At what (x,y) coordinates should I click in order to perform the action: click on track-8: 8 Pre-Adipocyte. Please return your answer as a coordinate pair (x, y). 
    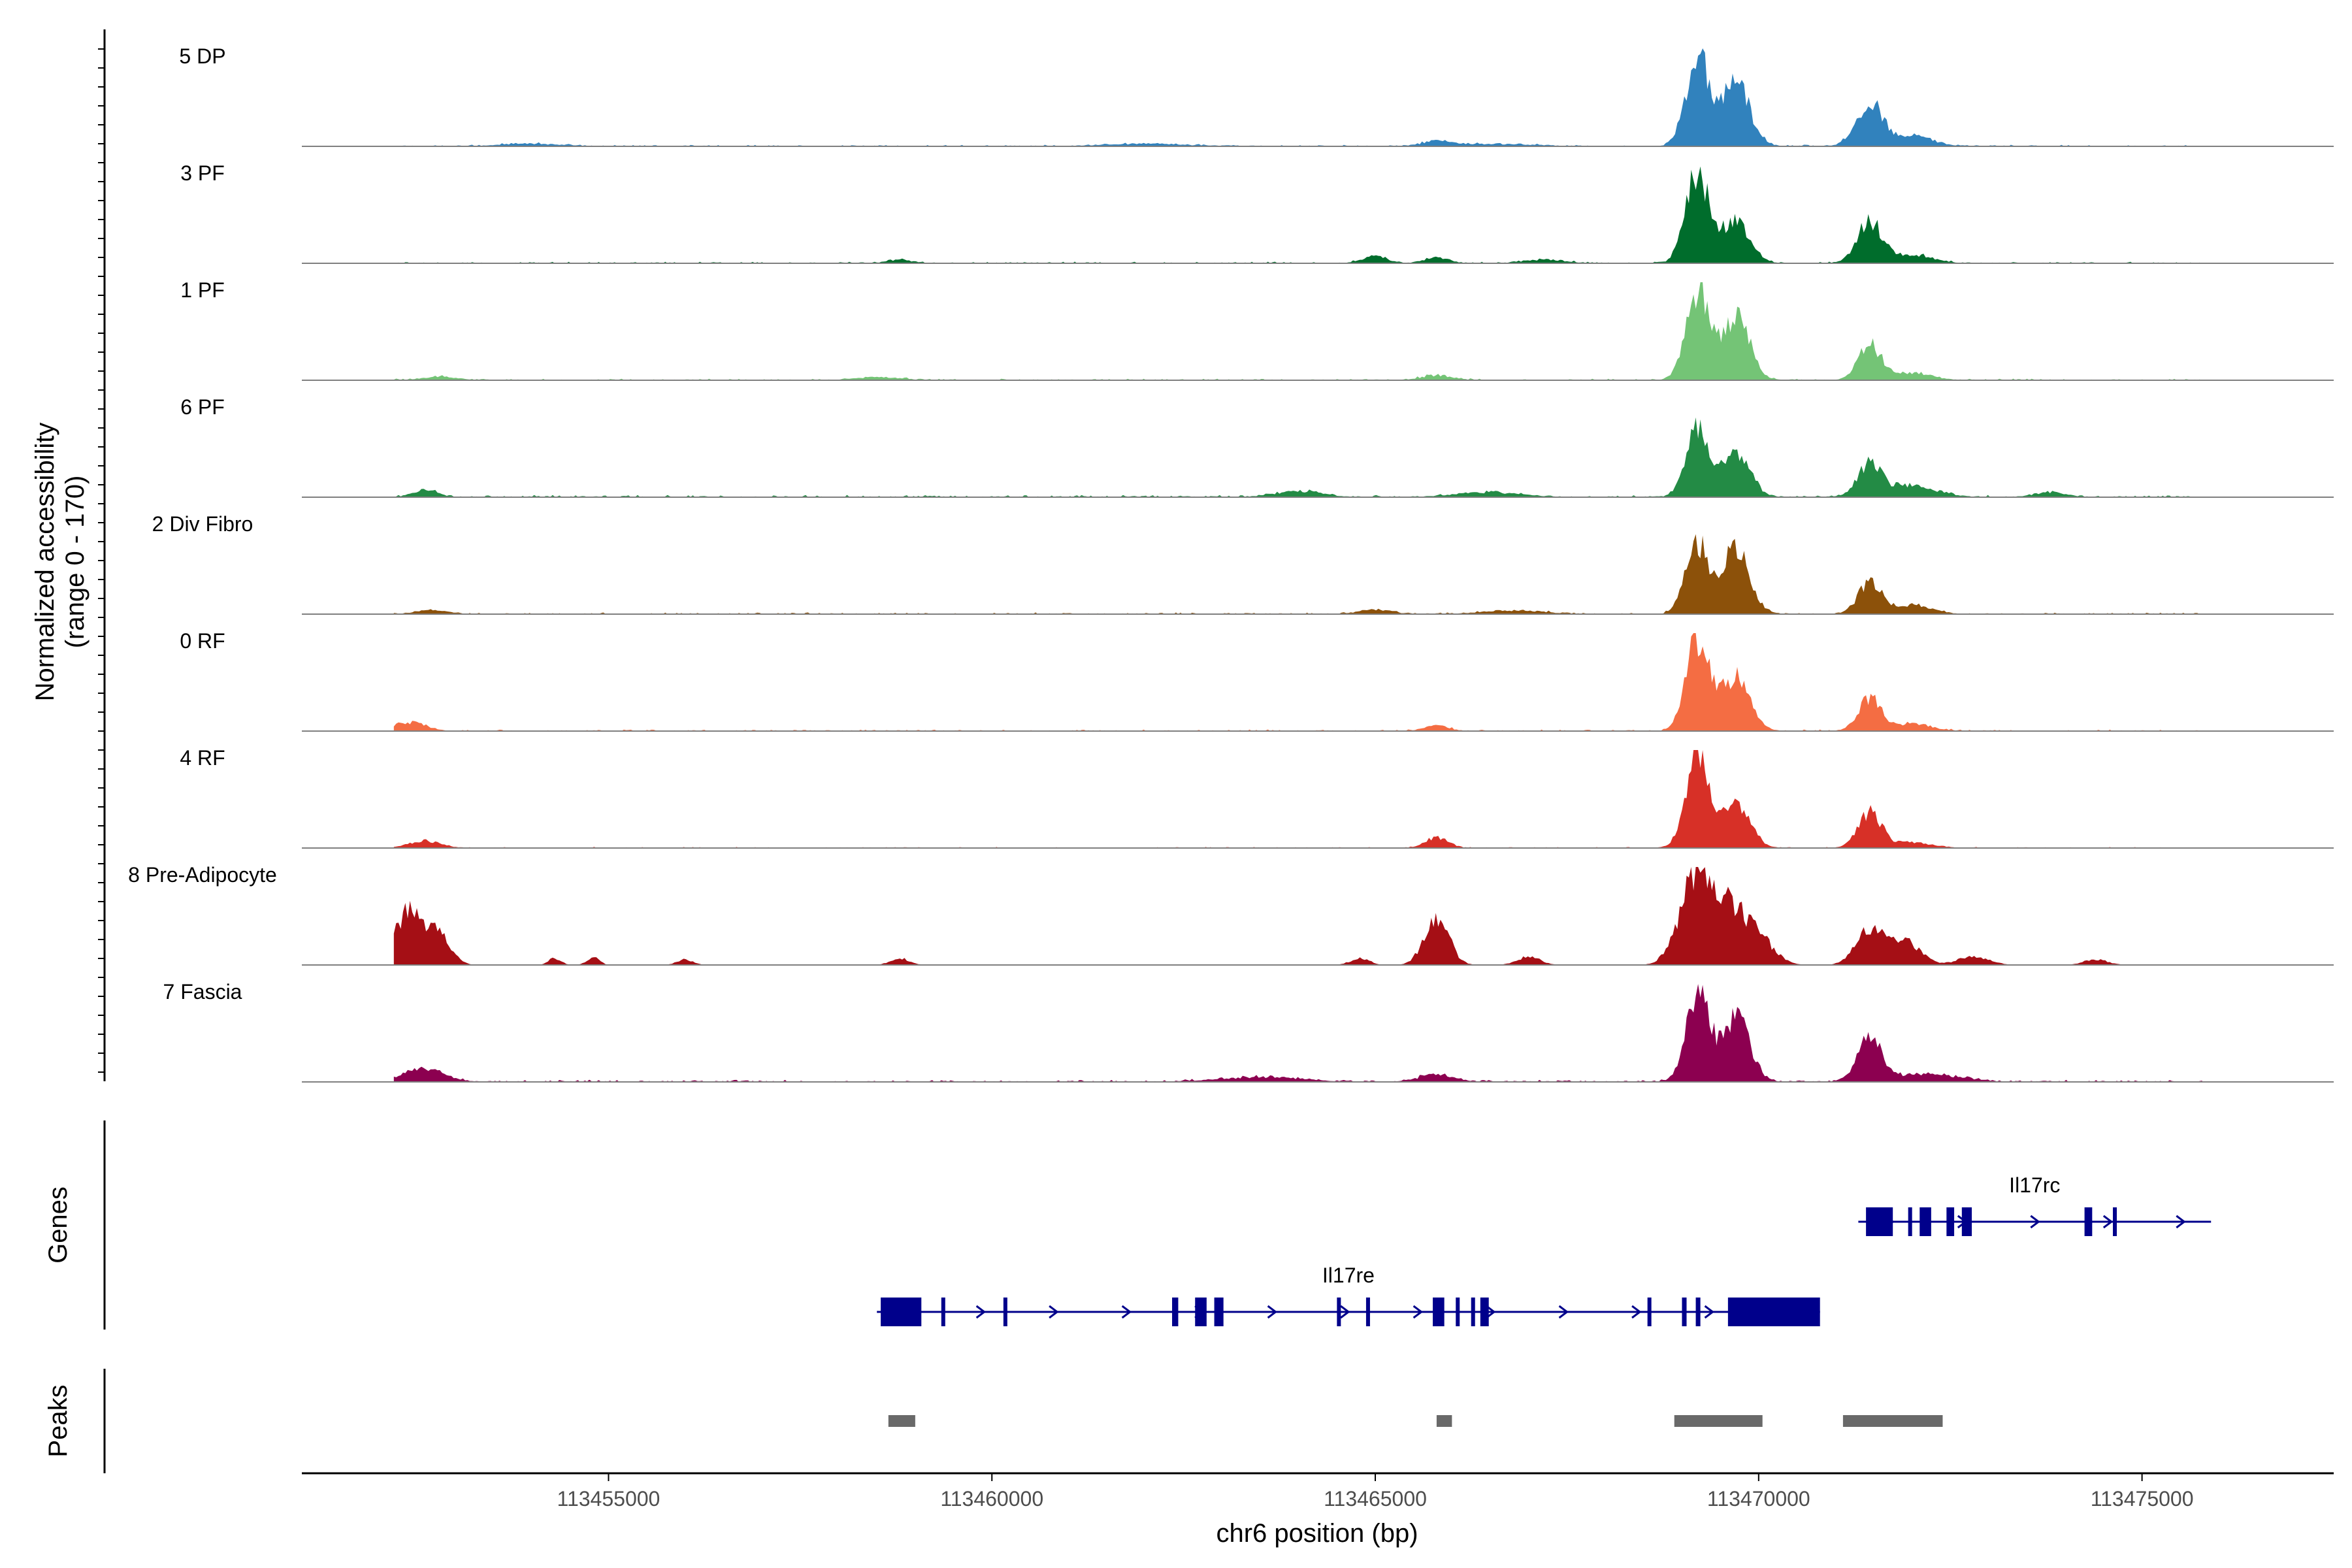
    Looking at the image, I should click on (1231, 914).